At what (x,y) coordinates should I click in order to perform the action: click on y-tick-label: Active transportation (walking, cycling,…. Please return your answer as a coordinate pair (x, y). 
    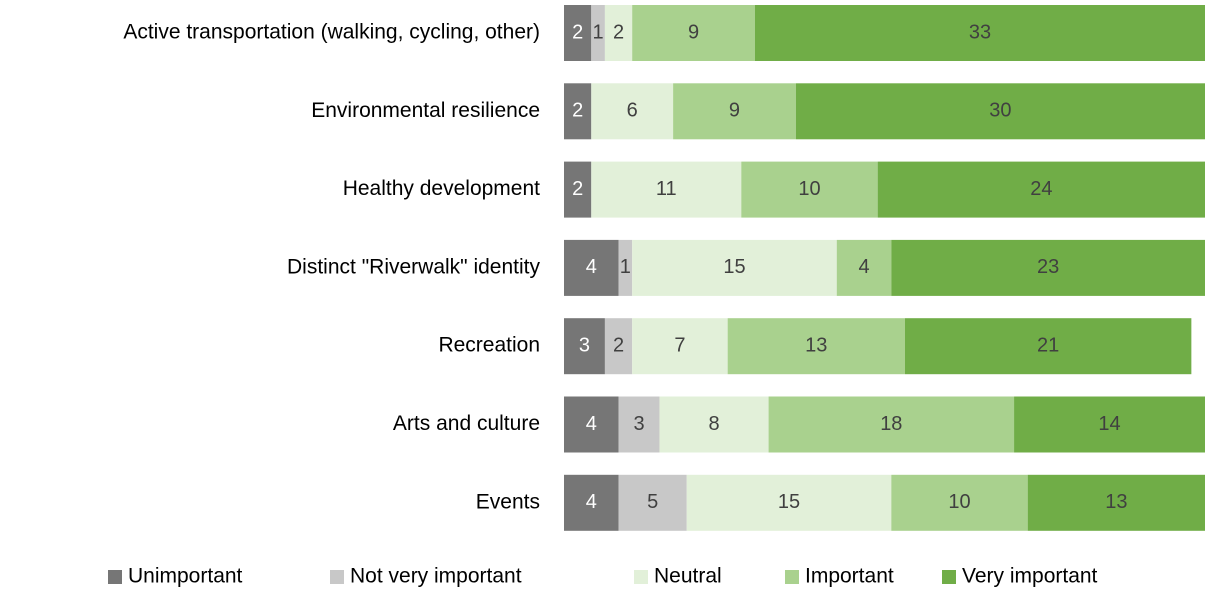
    Looking at the image, I should click on (331, 32).